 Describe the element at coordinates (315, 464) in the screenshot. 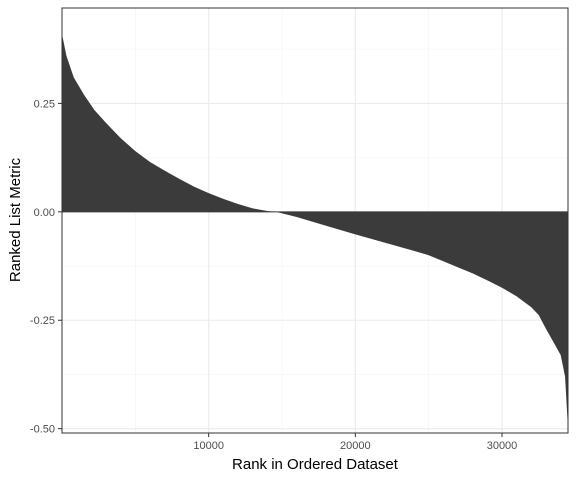

I see `x-axis-title: Rank in Ordered Dataset` at that location.